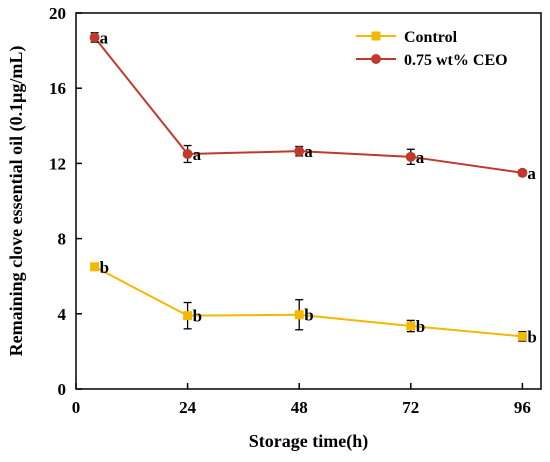  What do you see at coordinates (308, 441) in the screenshot?
I see `x-axis-title: Storage time(h)` at bounding box center [308, 441].